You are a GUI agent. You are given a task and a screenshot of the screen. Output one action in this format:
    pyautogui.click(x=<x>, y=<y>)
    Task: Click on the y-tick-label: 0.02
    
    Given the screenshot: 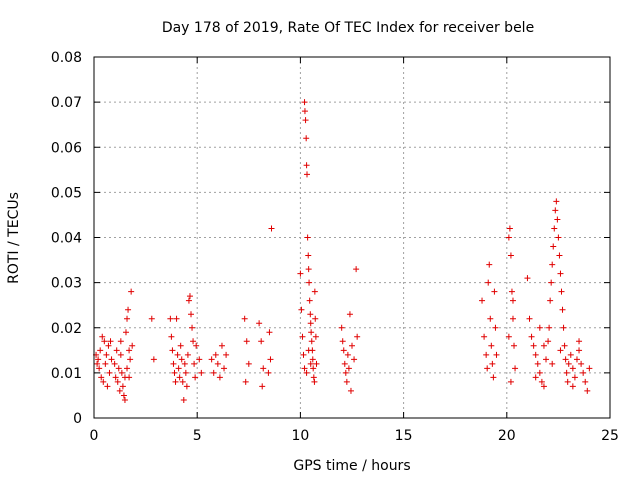 What is the action you would take?
    pyautogui.click(x=66, y=329)
    